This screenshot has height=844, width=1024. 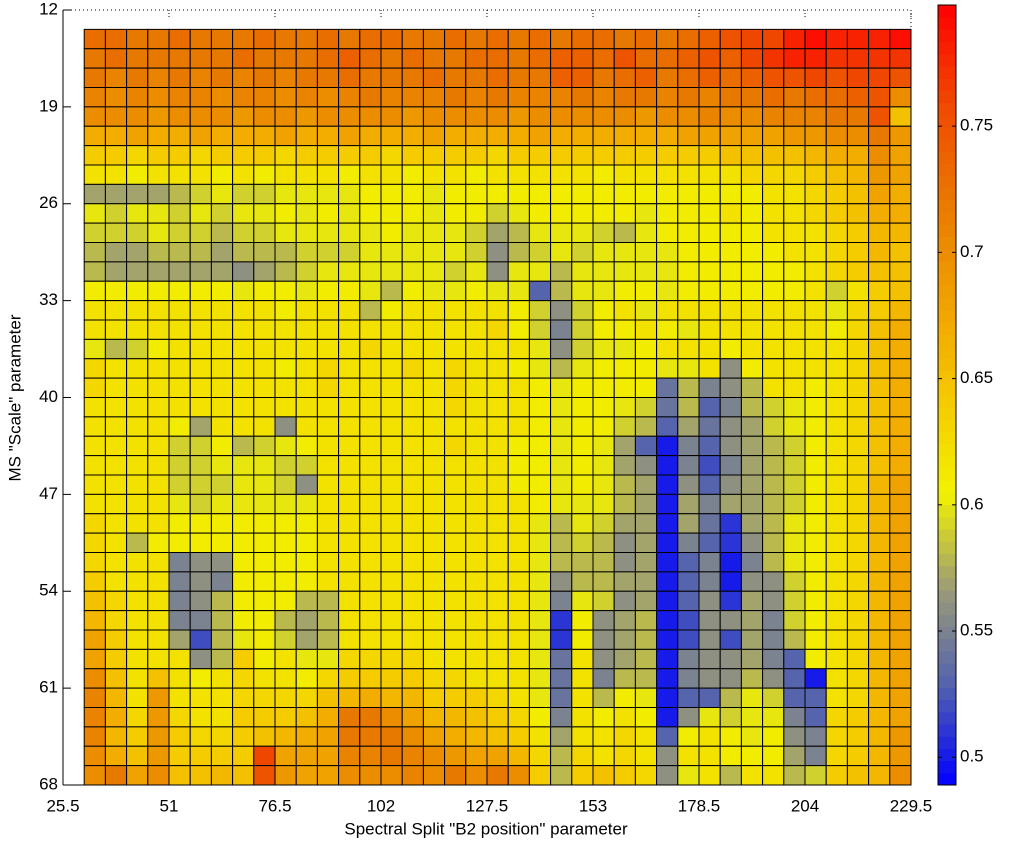 What do you see at coordinates (48, 9) in the screenshot?
I see `y-tick-label: 12` at bounding box center [48, 9].